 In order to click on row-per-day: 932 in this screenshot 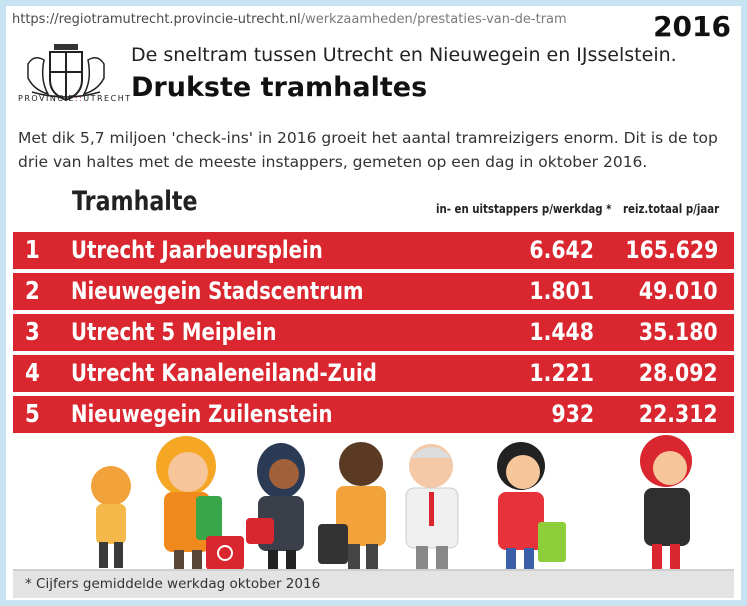, I will do `click(572, 414)`.